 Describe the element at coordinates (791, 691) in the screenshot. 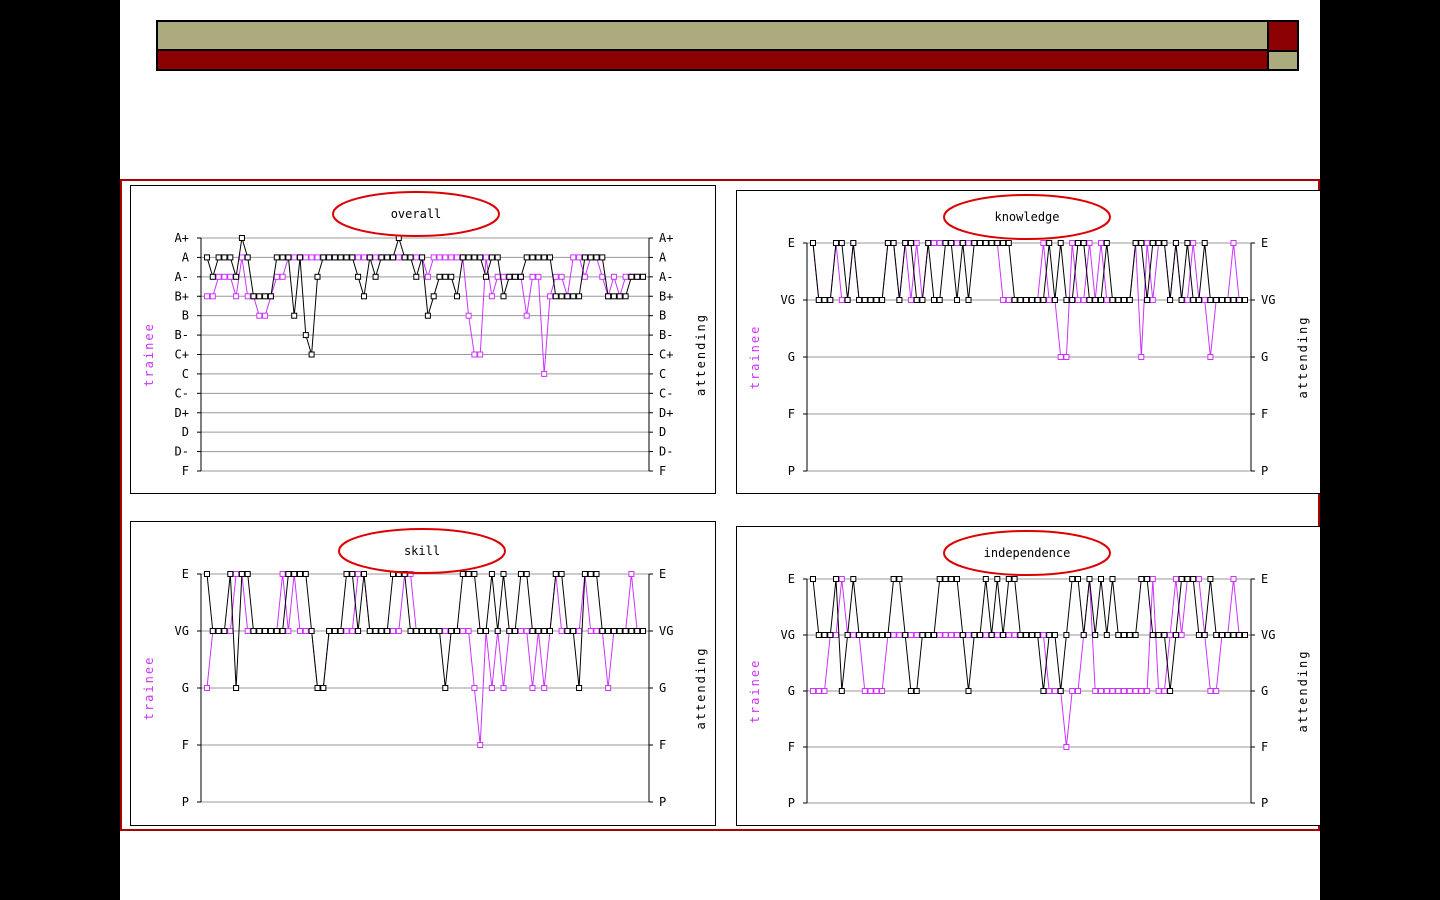

I see `tick-label-left: G` at that location.